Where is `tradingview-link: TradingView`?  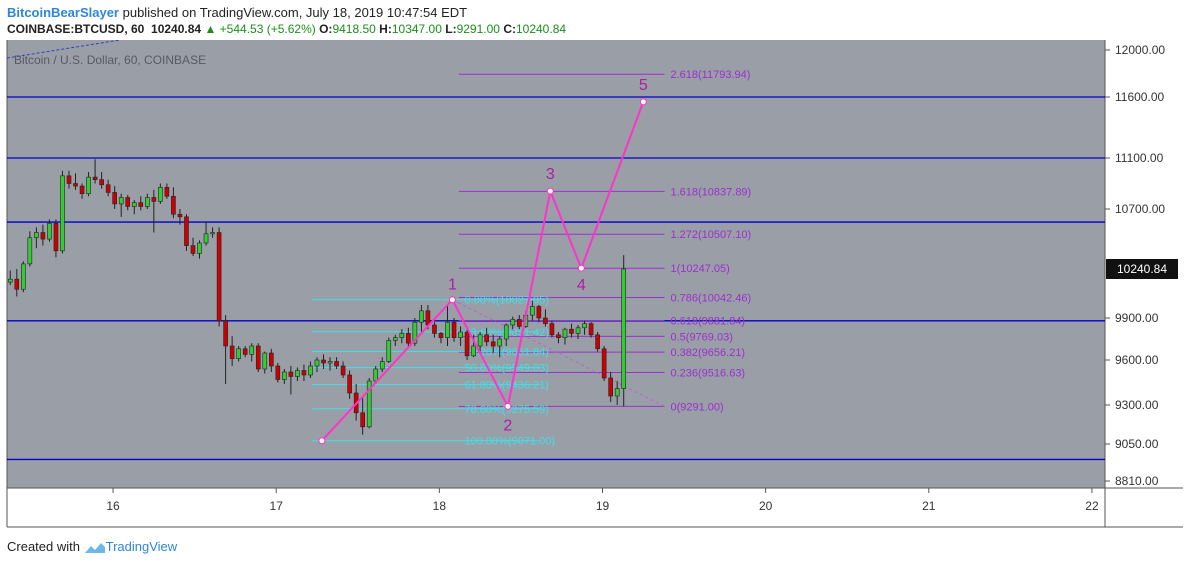
tradingview-link: TradingView is located at coordinates (141, 546).